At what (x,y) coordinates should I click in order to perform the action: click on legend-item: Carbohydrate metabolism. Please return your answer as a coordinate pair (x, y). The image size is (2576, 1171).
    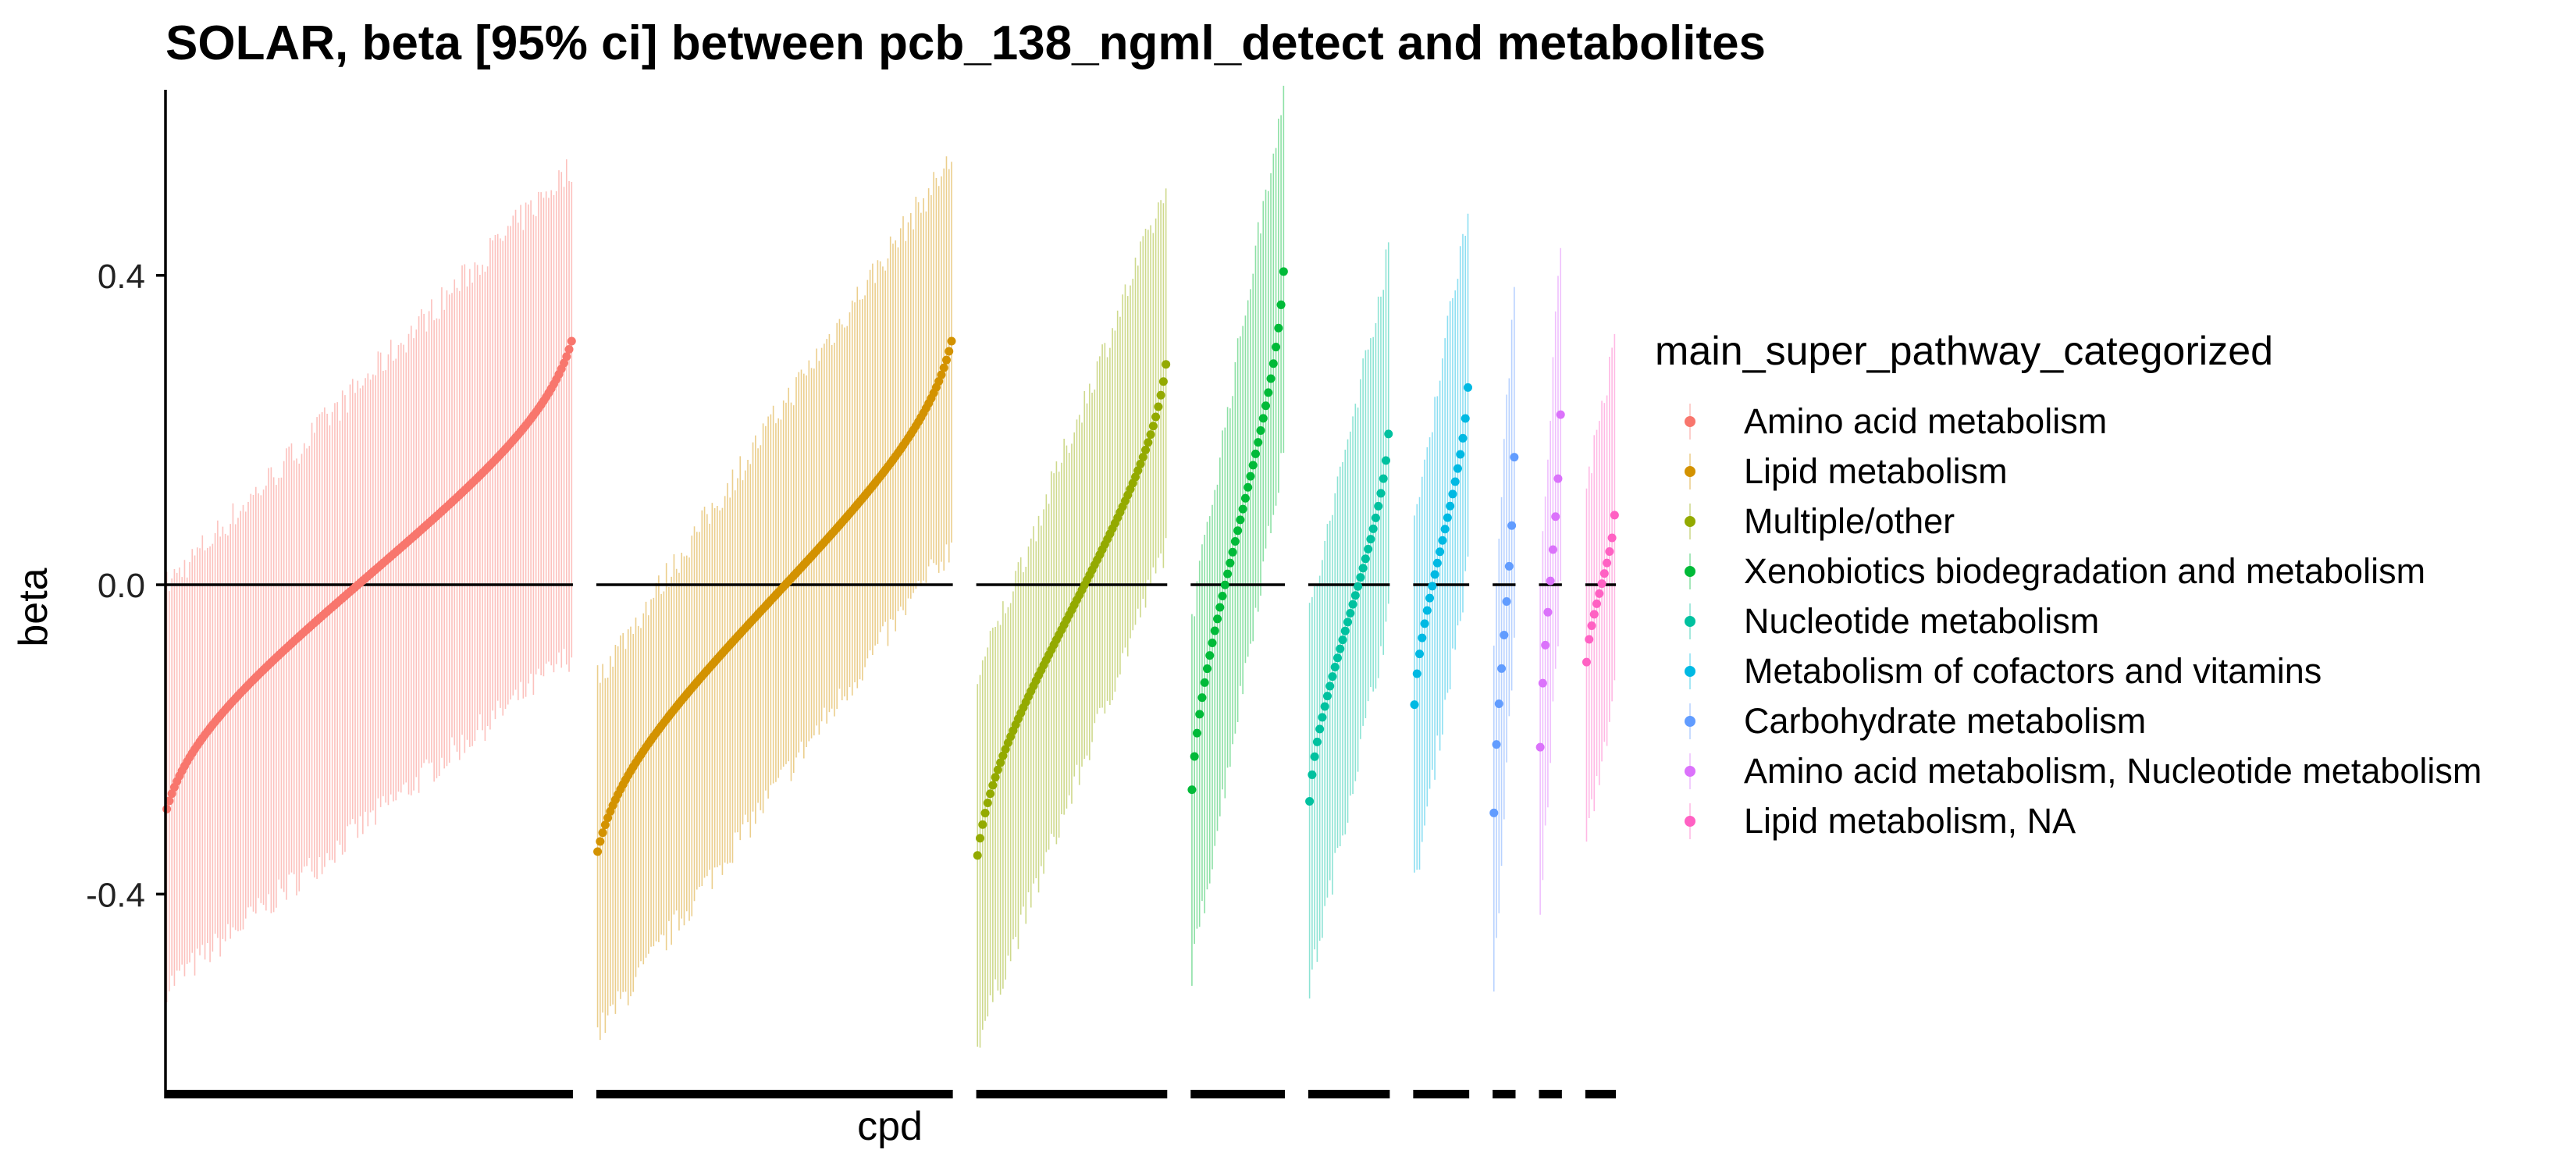
    Looking at the image, I should click on (2068, 721).